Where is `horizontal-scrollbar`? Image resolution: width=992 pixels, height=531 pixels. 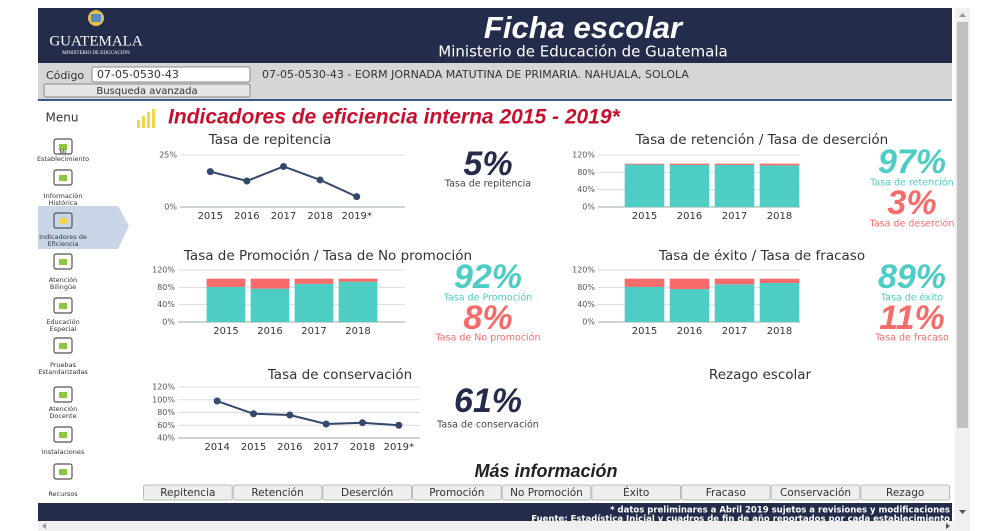 horizontal-scrollbar is located at coordinates (504, 526).